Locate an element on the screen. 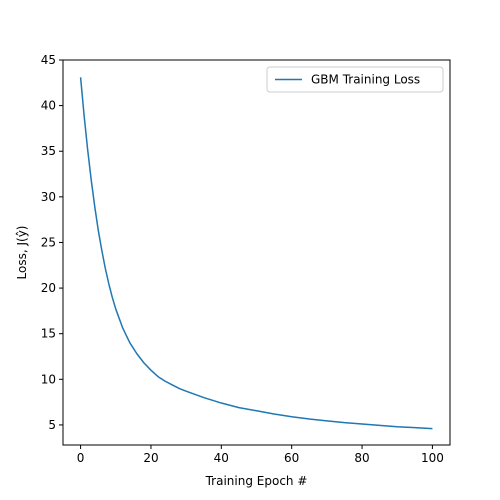 The image size is (500, 500). x-tick-label: 40 is located at coordinates (221, 458).